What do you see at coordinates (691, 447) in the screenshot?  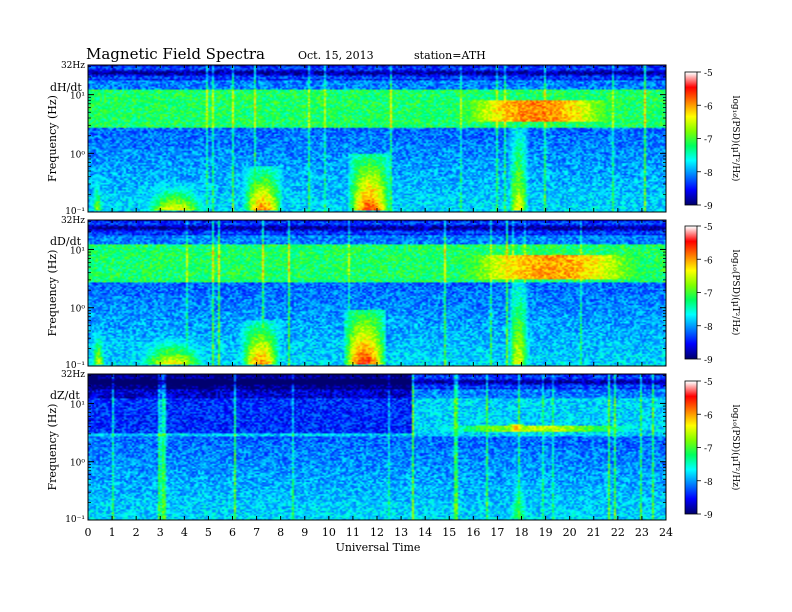 I see `colorbar-dz` at bounding box center [691, 447].